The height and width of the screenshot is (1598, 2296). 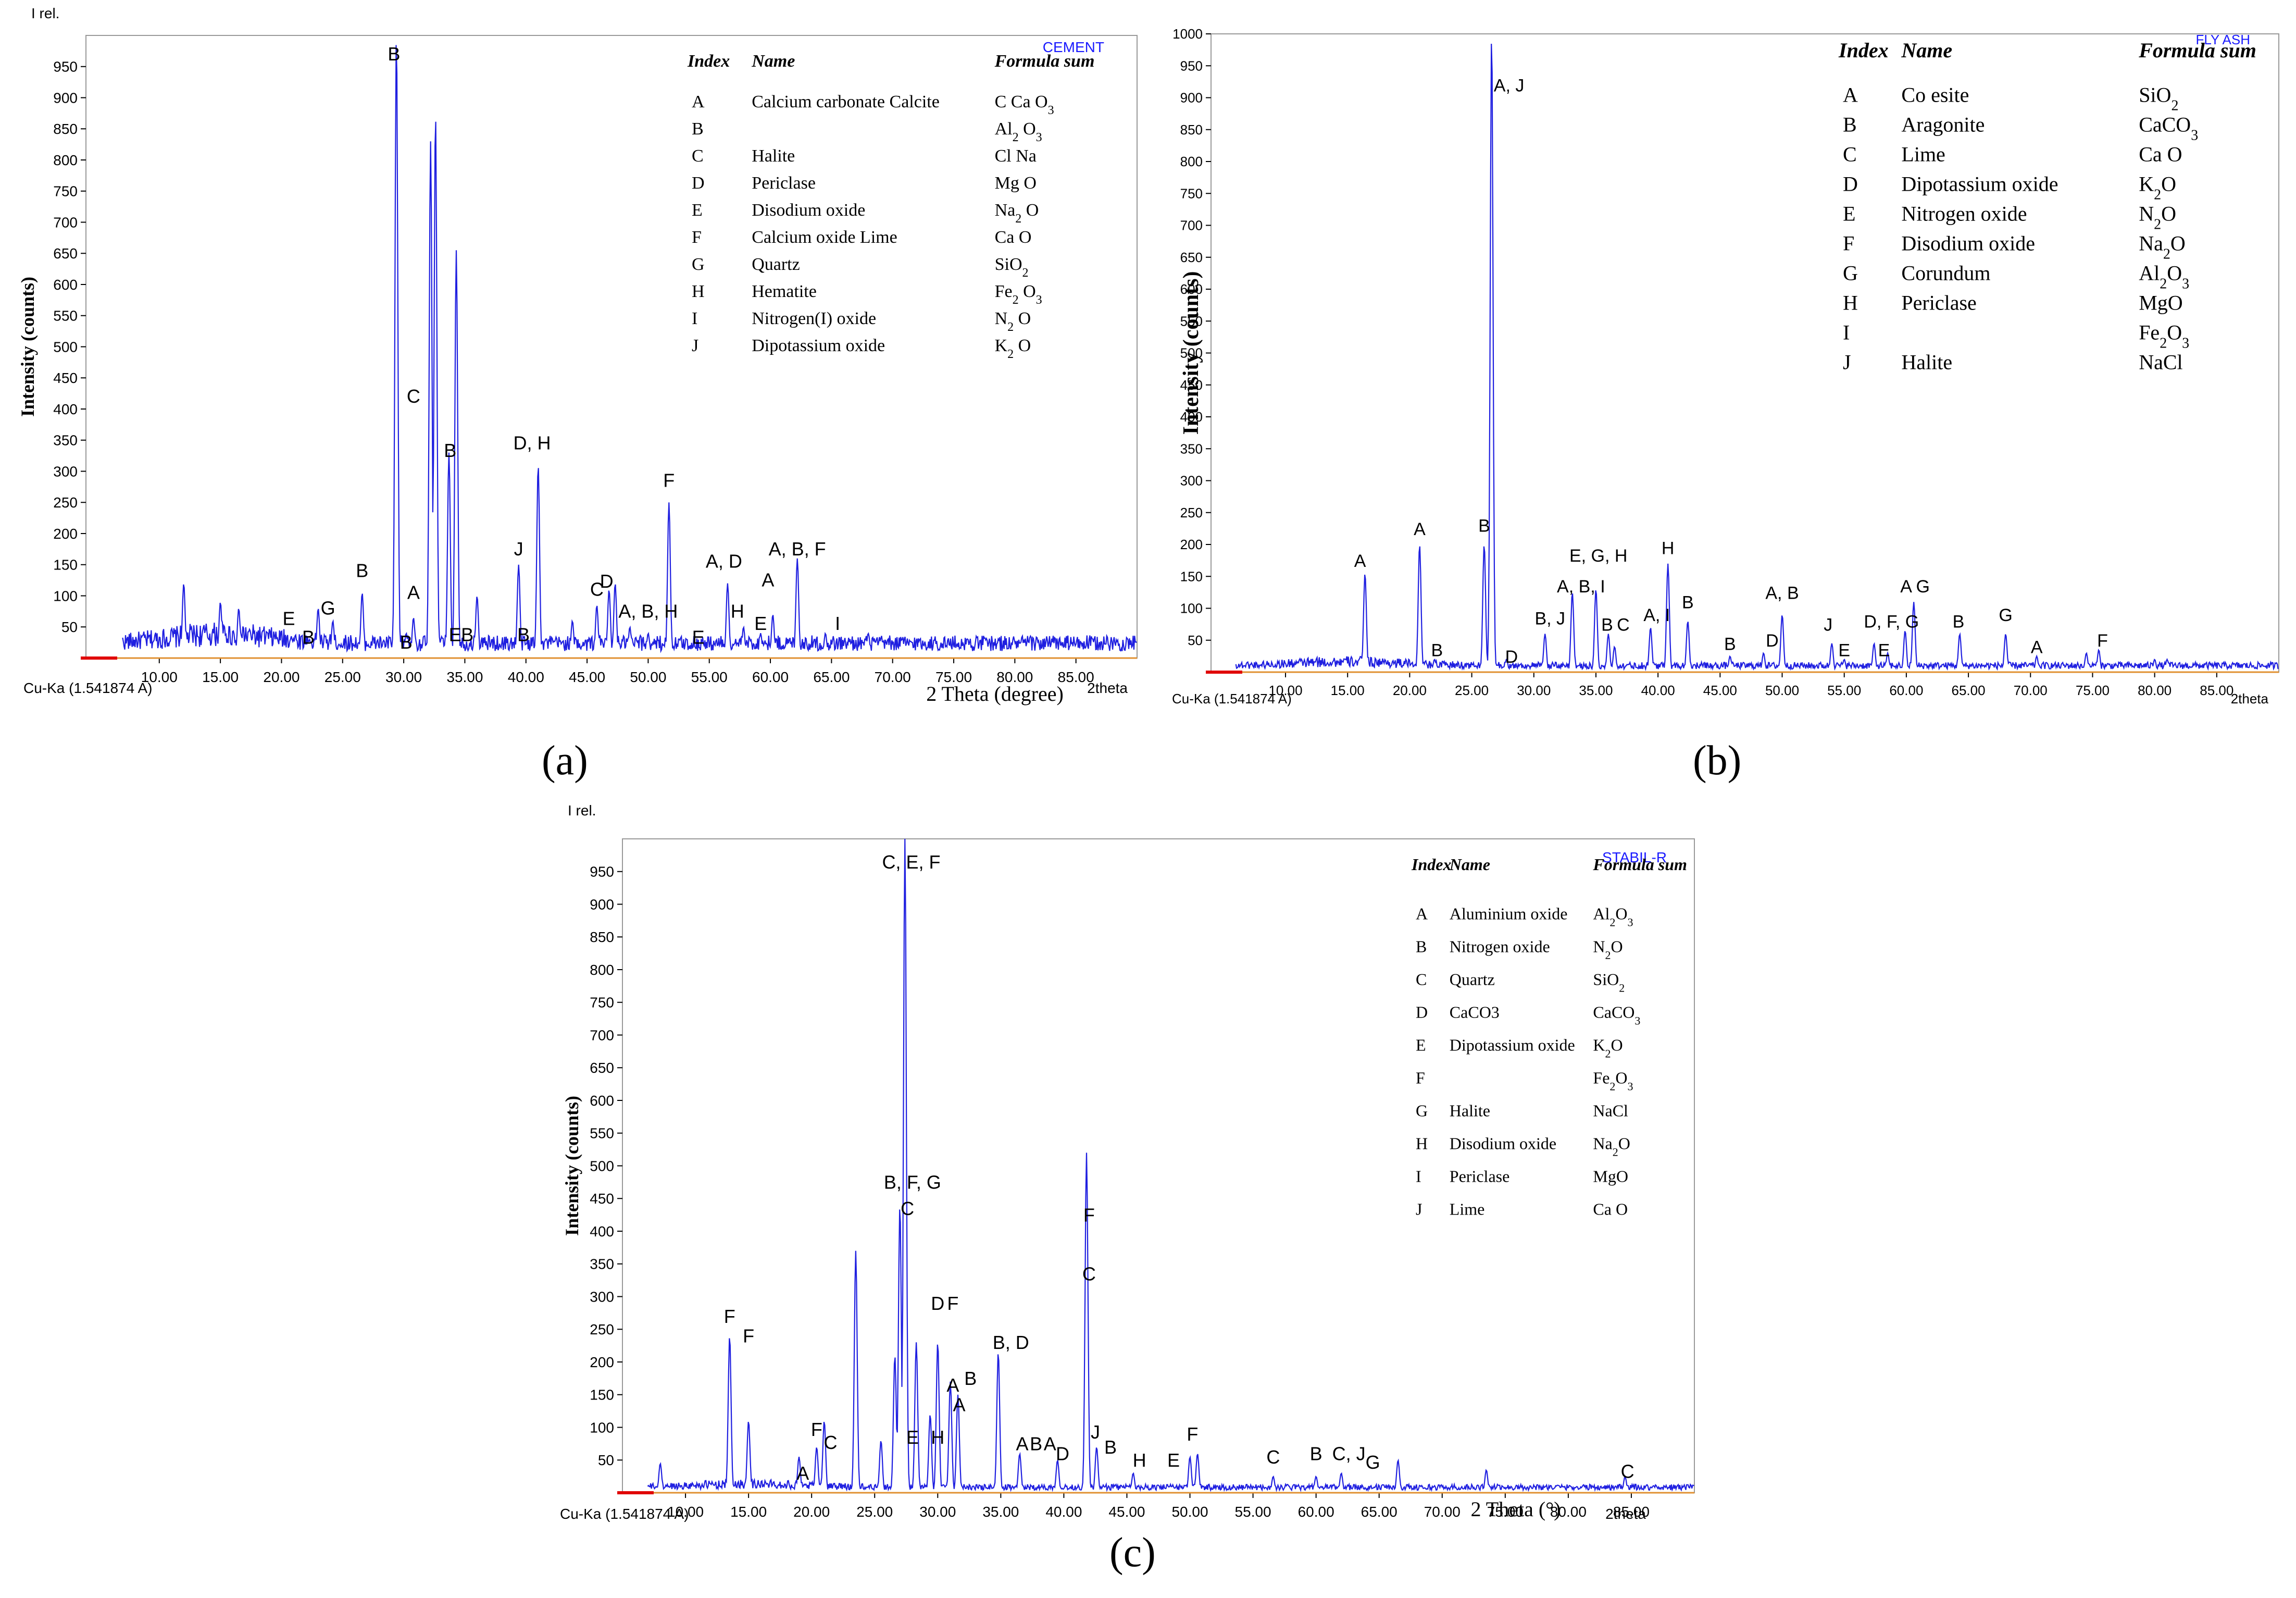 What do you see at coordinates (1013, 348) in the screenshot?
I see `legend-formula: K2 O` at bounding box center [1013, 348].